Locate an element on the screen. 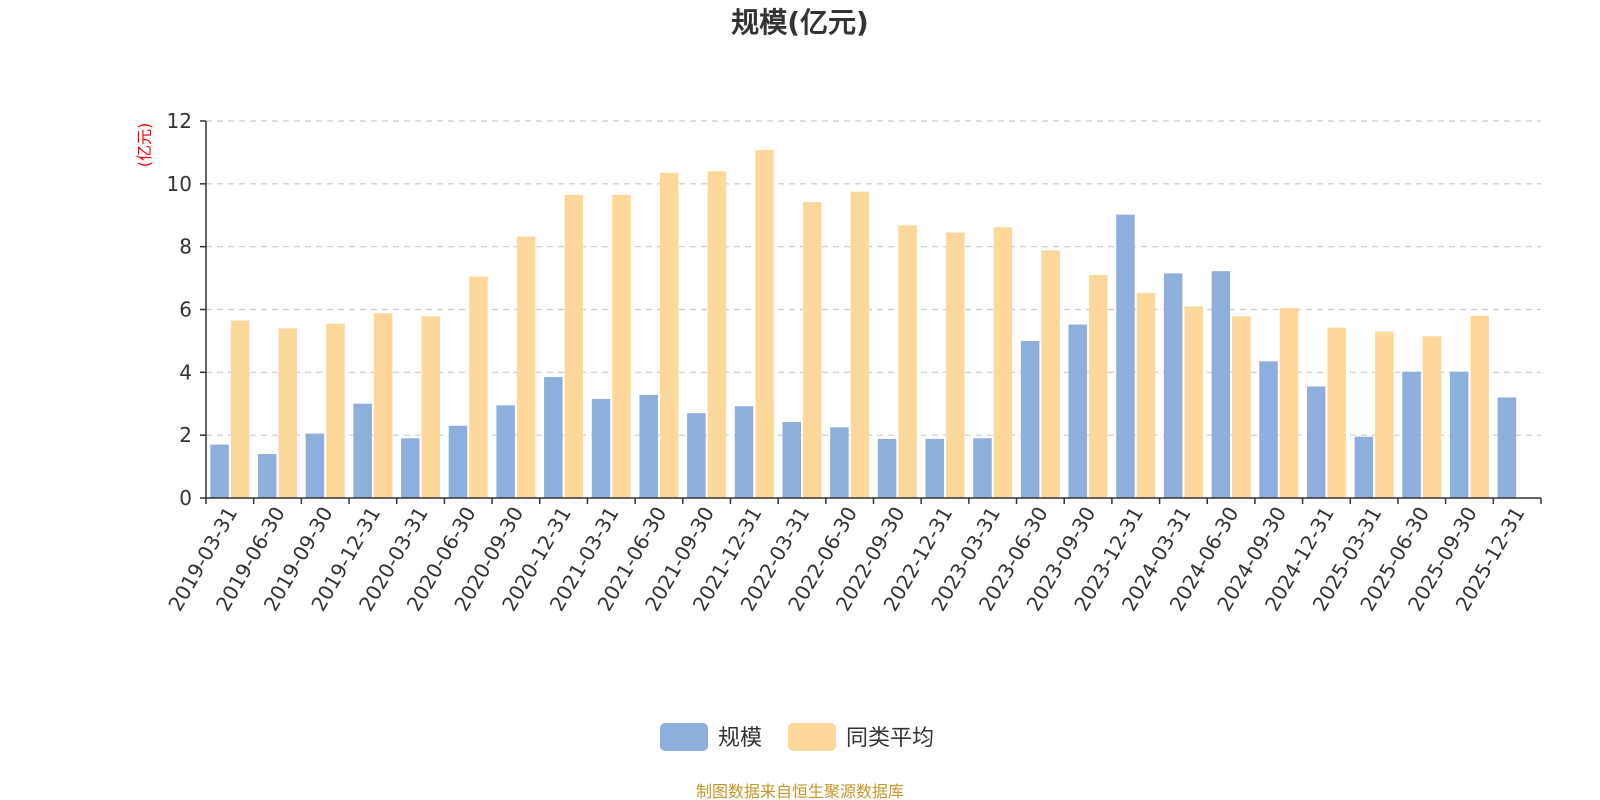 The image size is (1600, 800). y-tick-label: 8 is located at coordinates (185, 247).